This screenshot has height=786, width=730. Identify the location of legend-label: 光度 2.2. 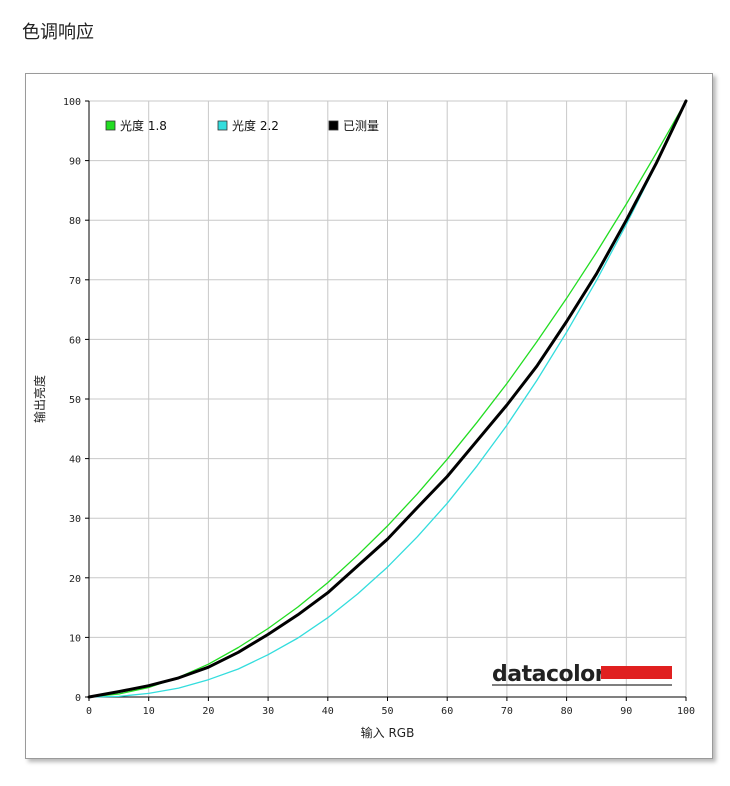
(255, 125).